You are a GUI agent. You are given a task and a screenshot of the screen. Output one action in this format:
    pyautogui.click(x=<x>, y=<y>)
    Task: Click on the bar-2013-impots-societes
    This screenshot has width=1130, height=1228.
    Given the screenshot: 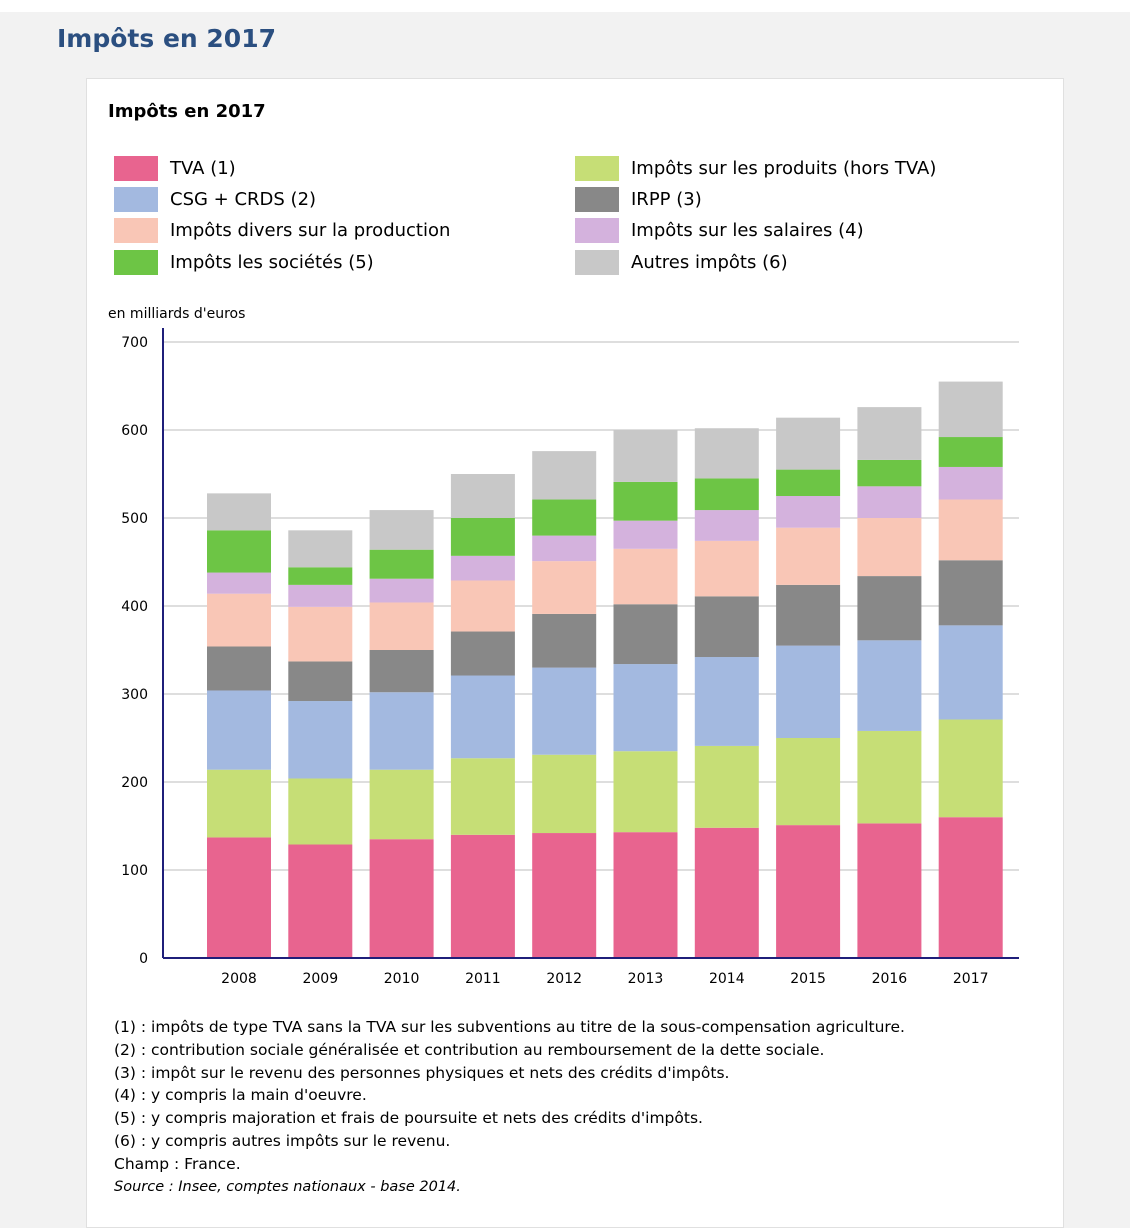 What is the action you would take?
    pyautogui.click(x=645, y=501)
    